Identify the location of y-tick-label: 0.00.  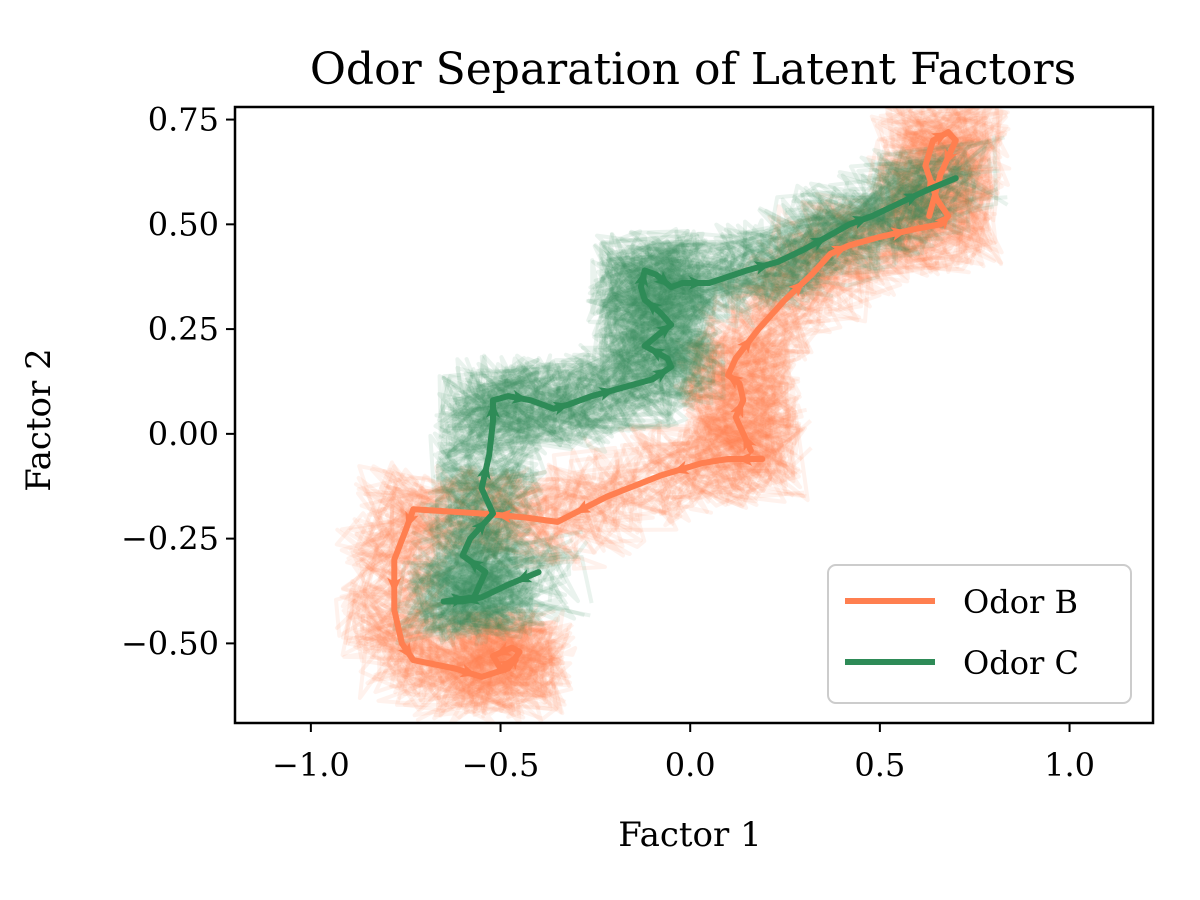
(183, 434).